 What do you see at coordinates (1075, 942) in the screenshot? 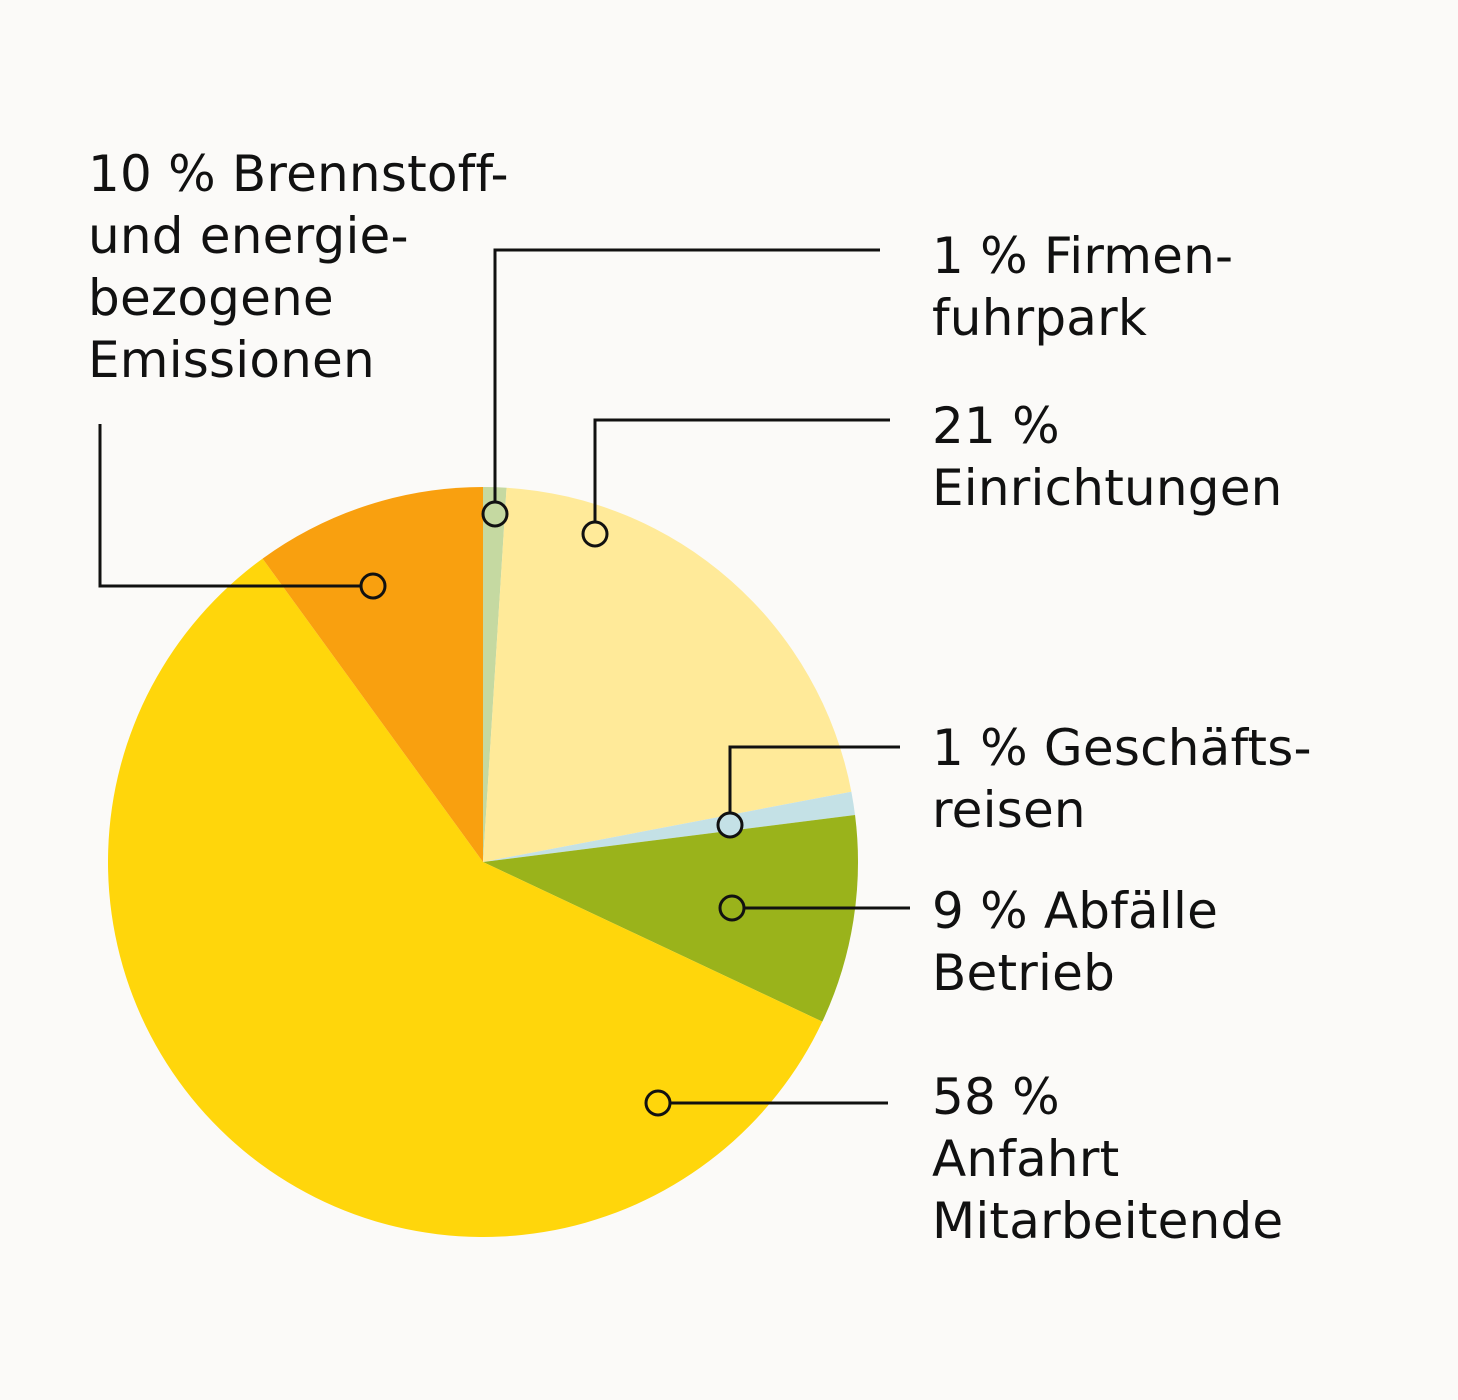
I see `label-abfaelle-betrieb: 9 % Abfälle Betrieb` at bounding box center [1075, 942].